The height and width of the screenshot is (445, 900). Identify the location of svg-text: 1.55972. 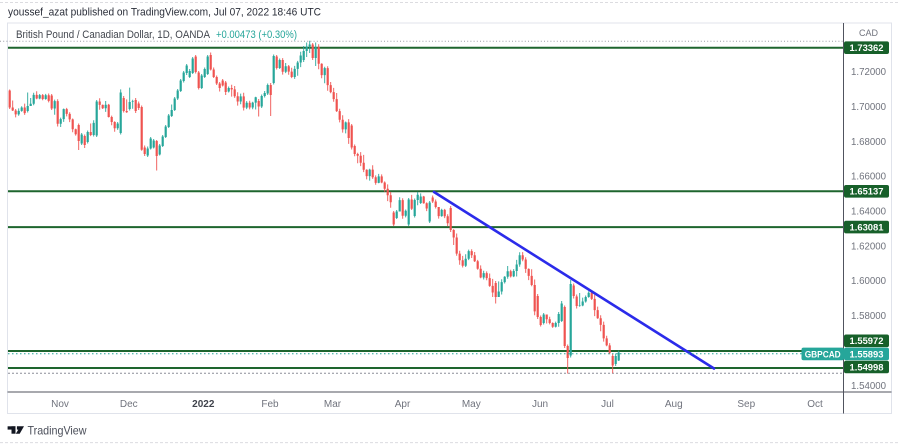
(867, 341).